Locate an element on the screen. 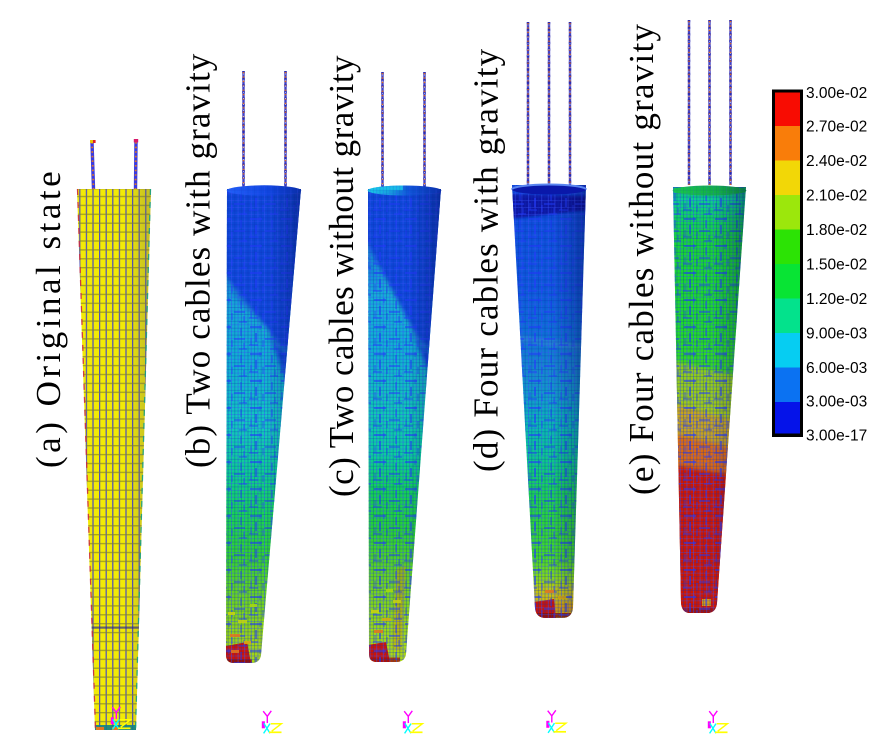  svg-text: 2.40e-02 is located at coordinates (836, 161).